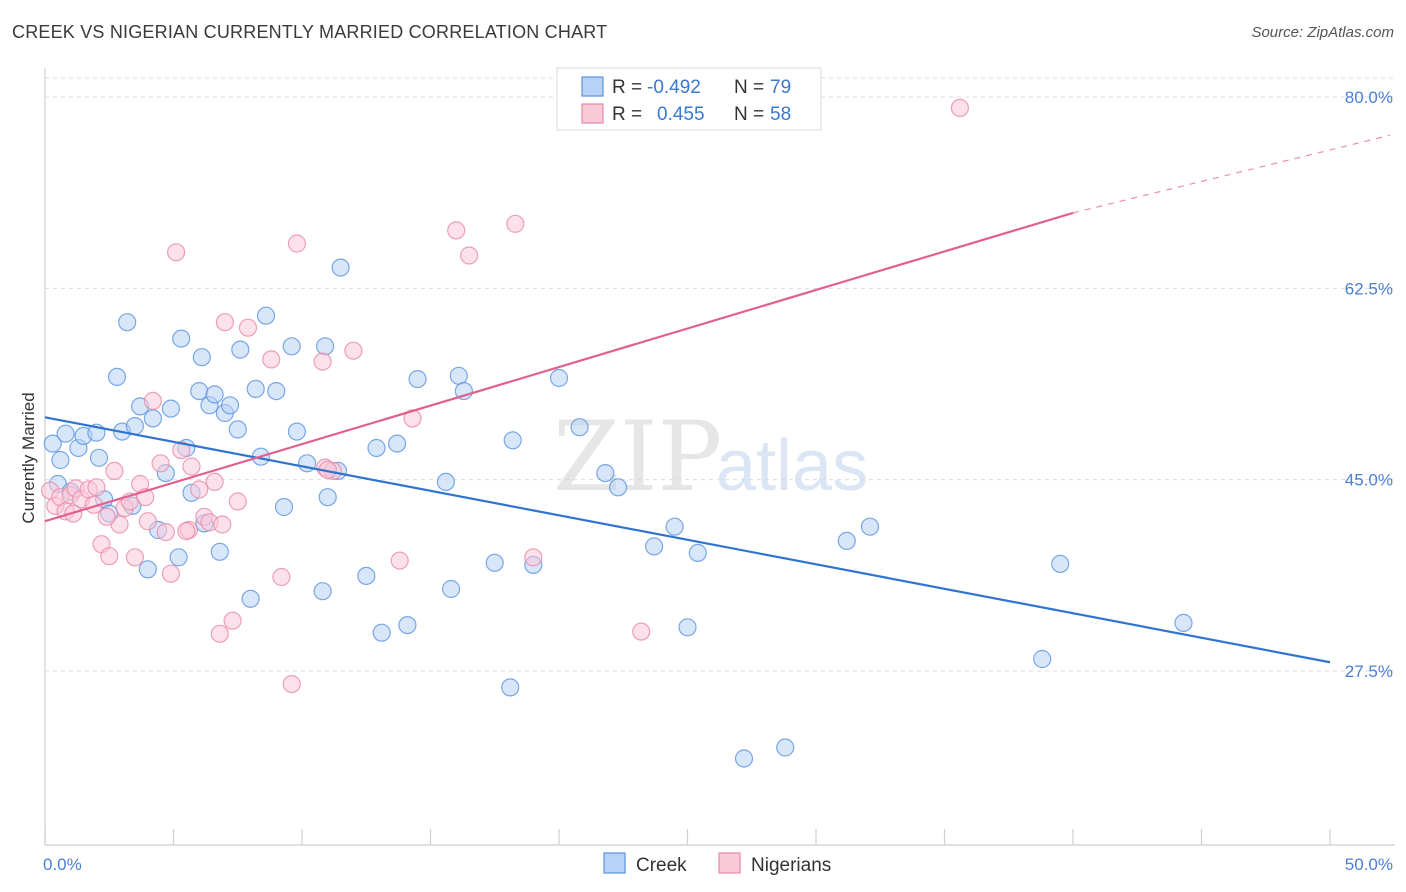 The image size is (1406, 892). What do you see at coordinates (637, 457) in the screenshot?
I see `watermark-zip: ZIP` at bounding box center [637, 457].